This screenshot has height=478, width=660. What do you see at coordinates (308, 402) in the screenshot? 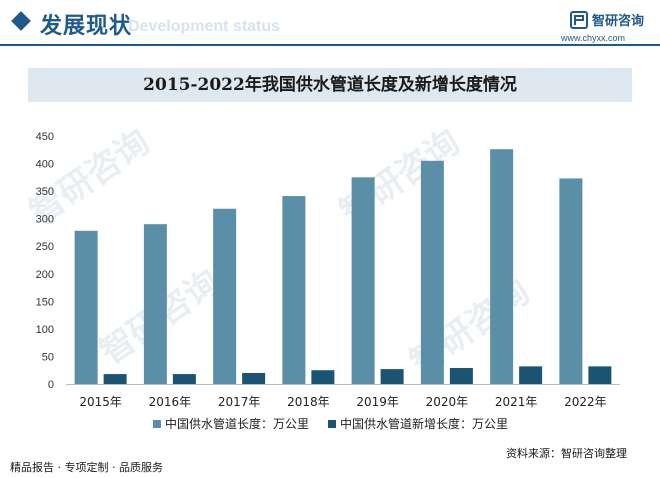
I see `x-tick-label: 2018年` at bounding box center [308, 402].